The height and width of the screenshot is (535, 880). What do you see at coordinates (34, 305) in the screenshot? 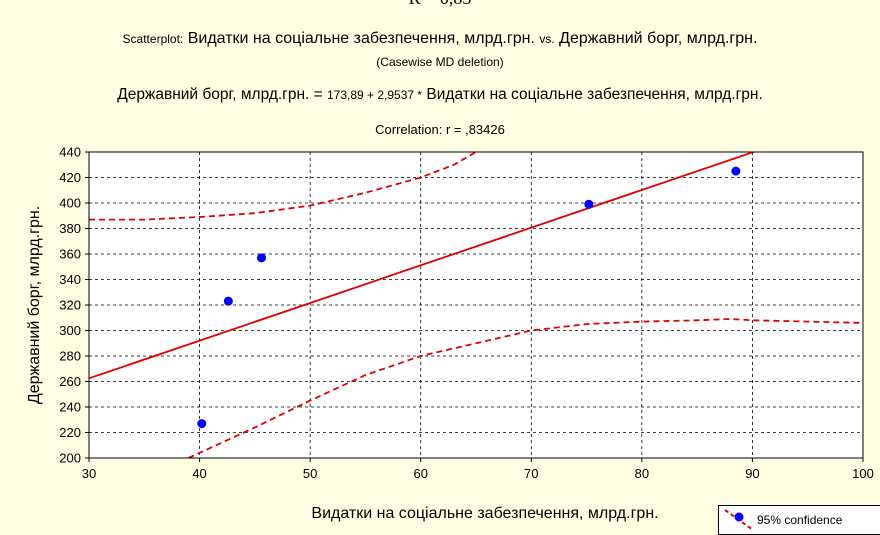
I see `y-axis-label: Державний борг, млрд.грн.` at bounding box center [34, 305].